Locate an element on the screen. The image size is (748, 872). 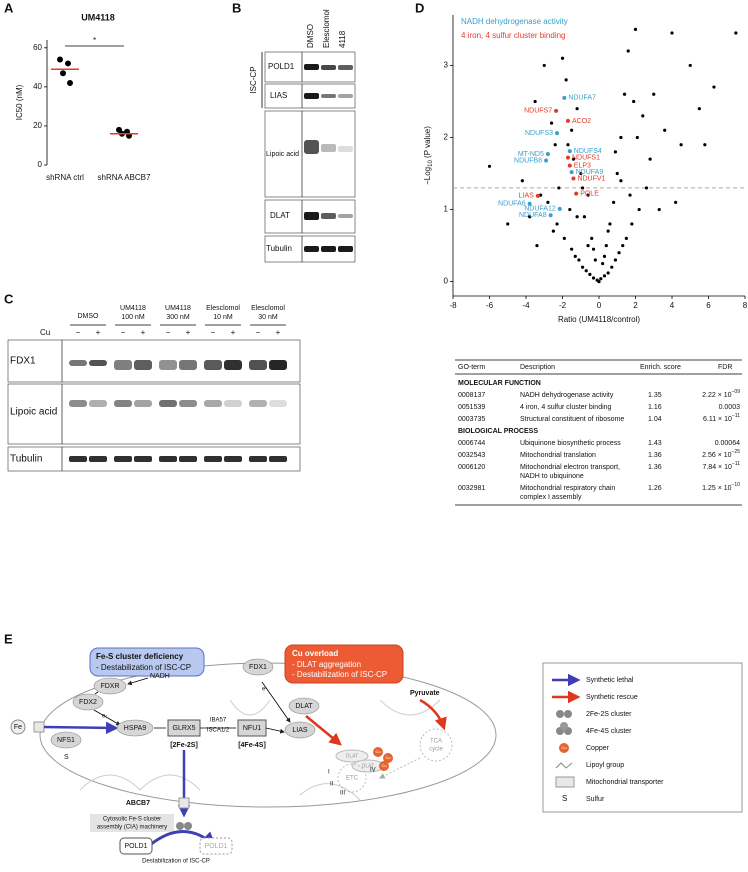
point-label: NDUFS4 is located at coordinates (588, 151).